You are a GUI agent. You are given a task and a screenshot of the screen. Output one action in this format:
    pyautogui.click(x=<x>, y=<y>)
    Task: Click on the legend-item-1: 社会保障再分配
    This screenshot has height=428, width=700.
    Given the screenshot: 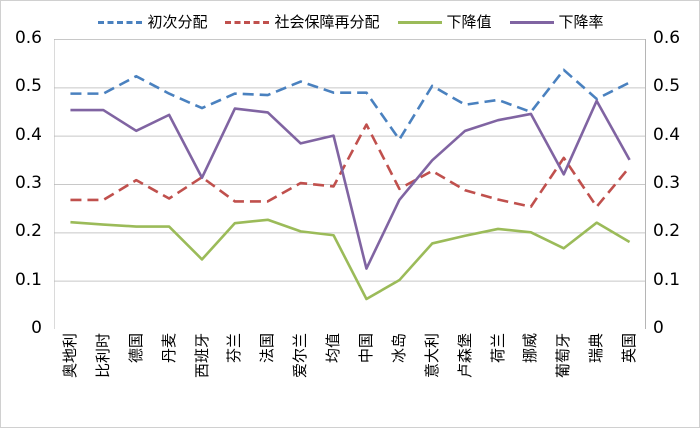 What is the action you would take?
    pyautogui.click(x=302, y=21)
    